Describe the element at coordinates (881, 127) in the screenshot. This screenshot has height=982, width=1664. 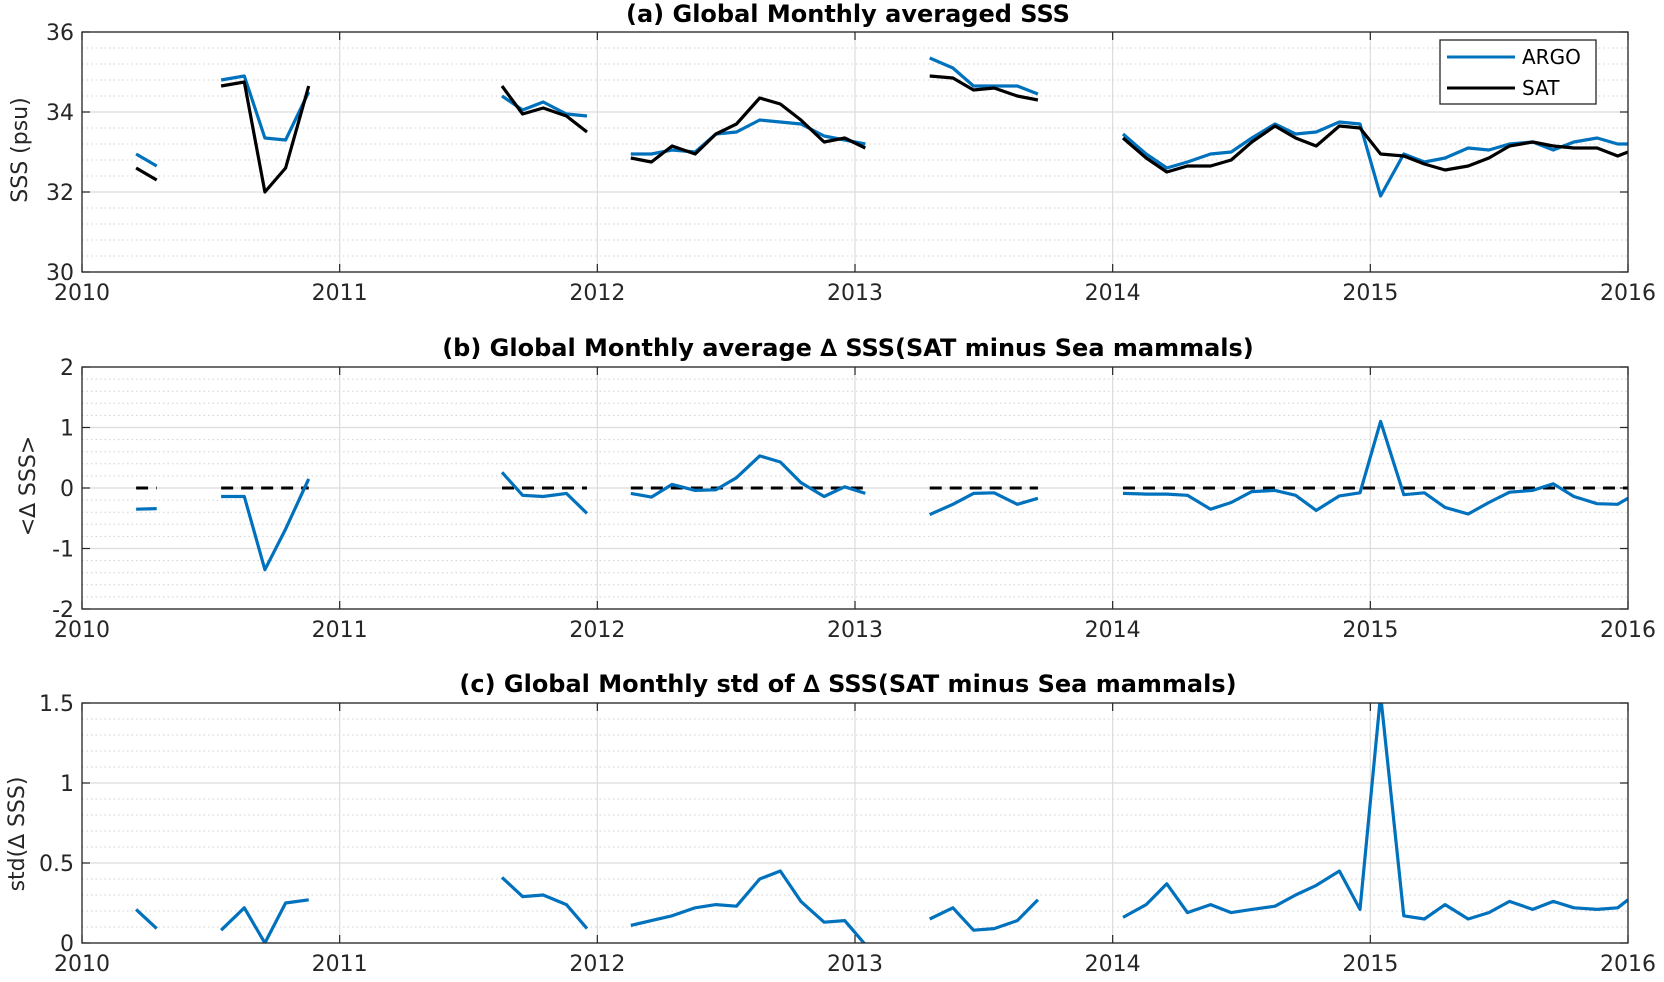
I see `panel-a-plot` at that location.